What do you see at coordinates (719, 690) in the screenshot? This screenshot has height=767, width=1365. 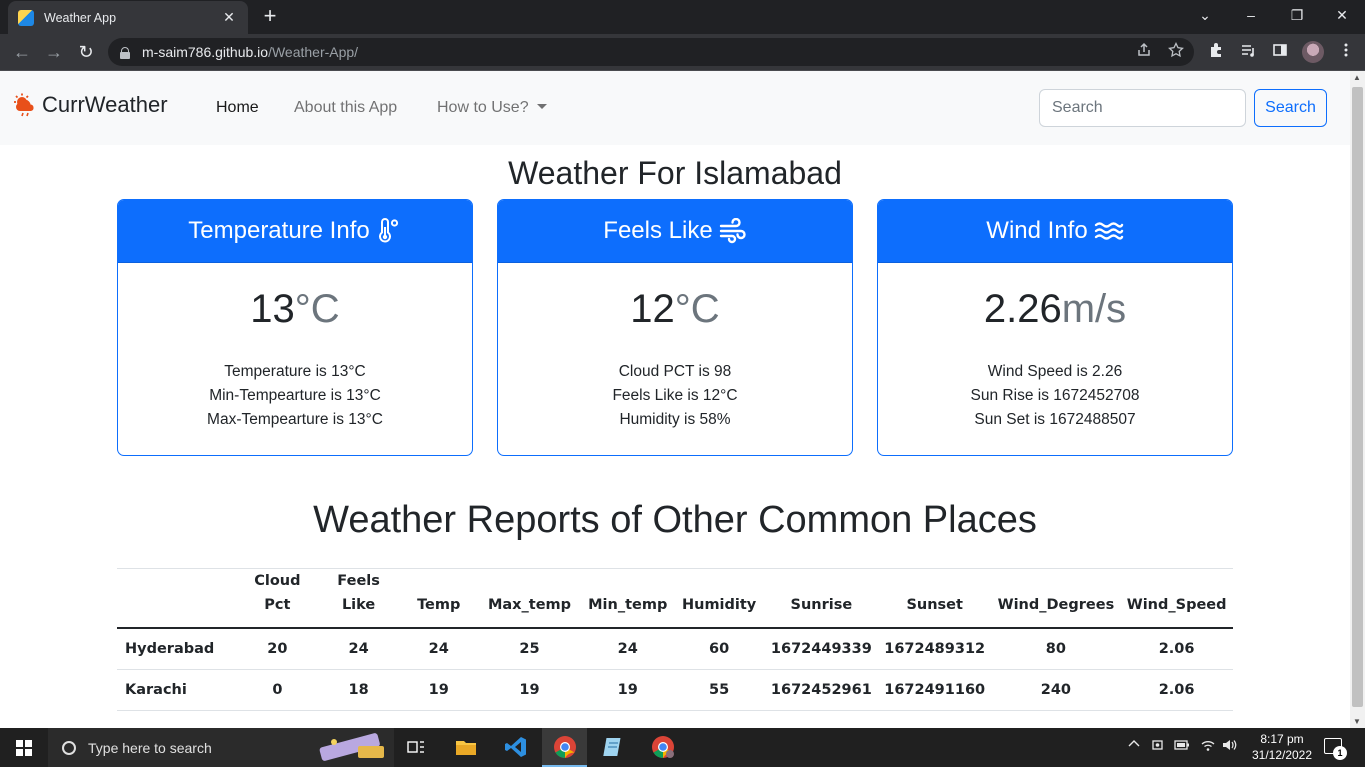 I see `table-cell: 55` at bounding box center [719, 690].